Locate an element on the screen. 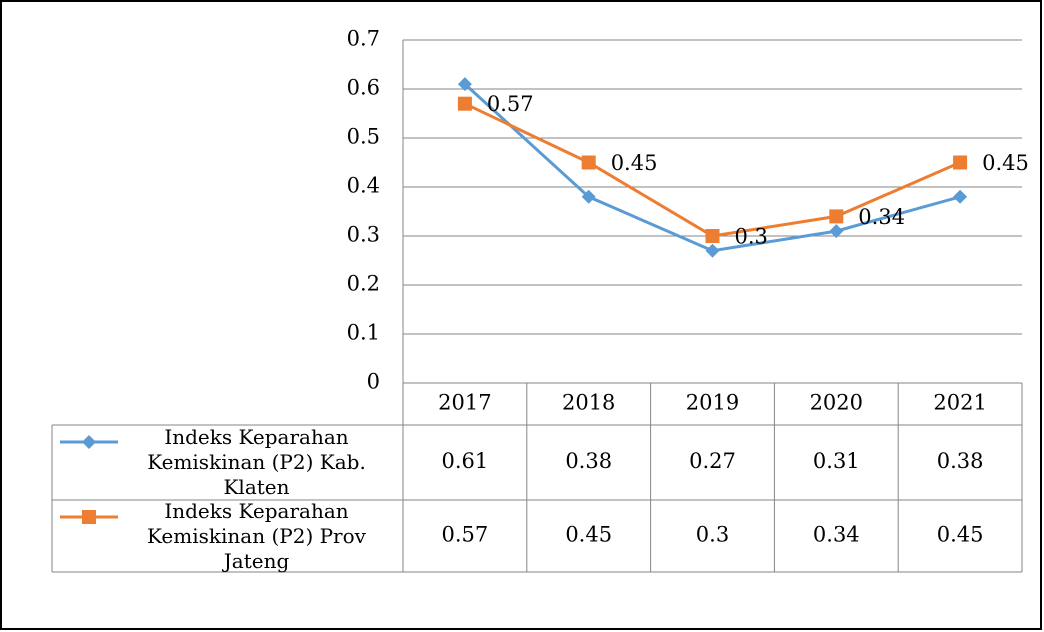 Image resolution: width=1044 pixels, height=632 pixels. y-tick-label: 0.6 is located at coordinates (363, 88).